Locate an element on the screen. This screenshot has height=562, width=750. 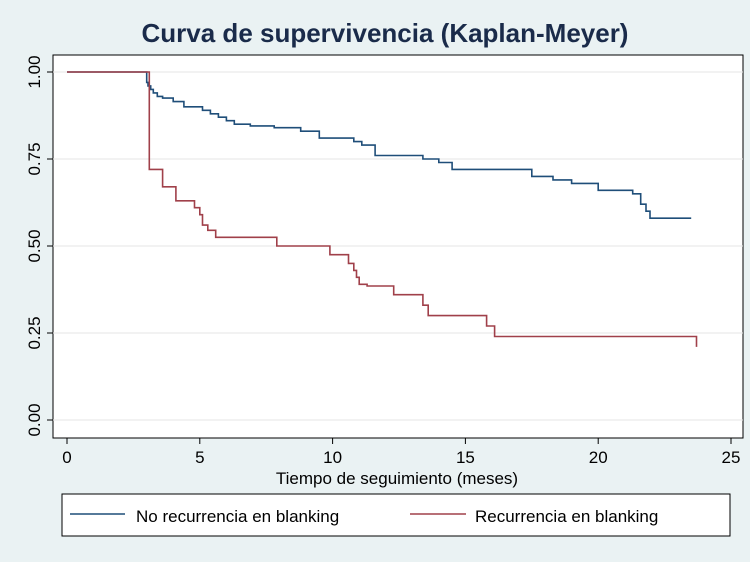
y-axis: 0.00 0.25 0.50 0.75 1.00 is located at coordinates (39, 246).